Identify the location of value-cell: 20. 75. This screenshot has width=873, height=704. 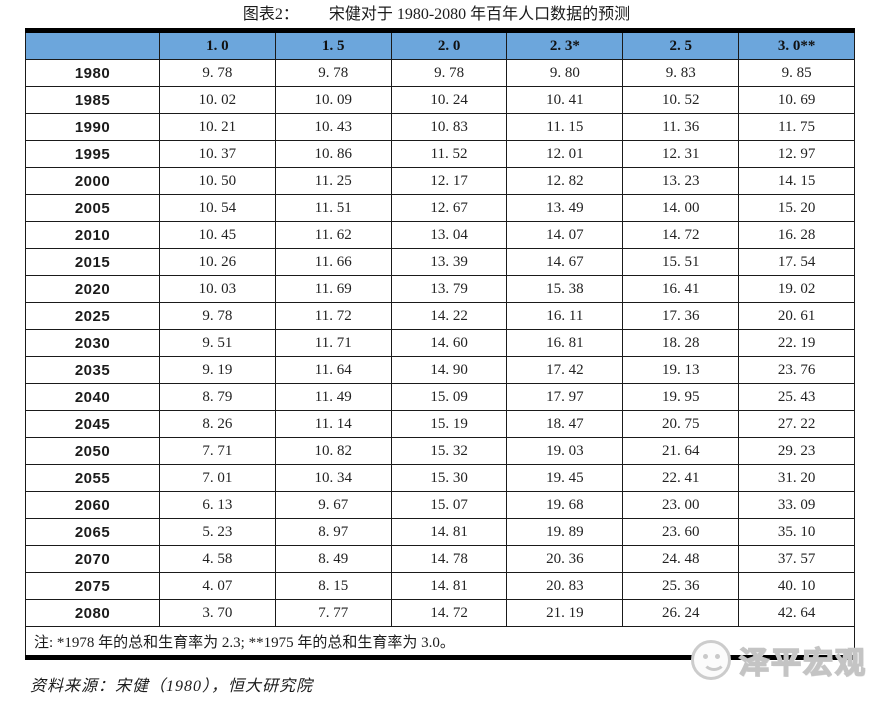
(681, 424).